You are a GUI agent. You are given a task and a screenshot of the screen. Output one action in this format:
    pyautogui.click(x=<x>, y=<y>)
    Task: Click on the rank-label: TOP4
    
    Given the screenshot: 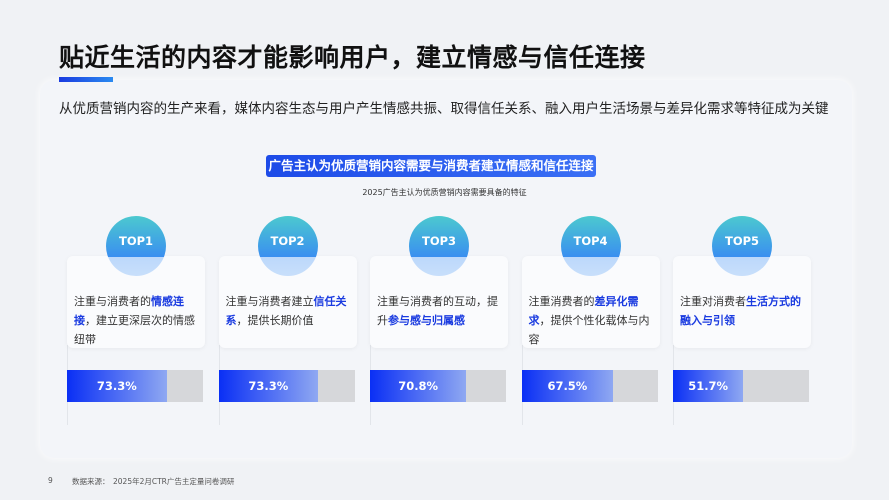 What is the action you would take?
    pyautogui.click(x=590, y=241)
    